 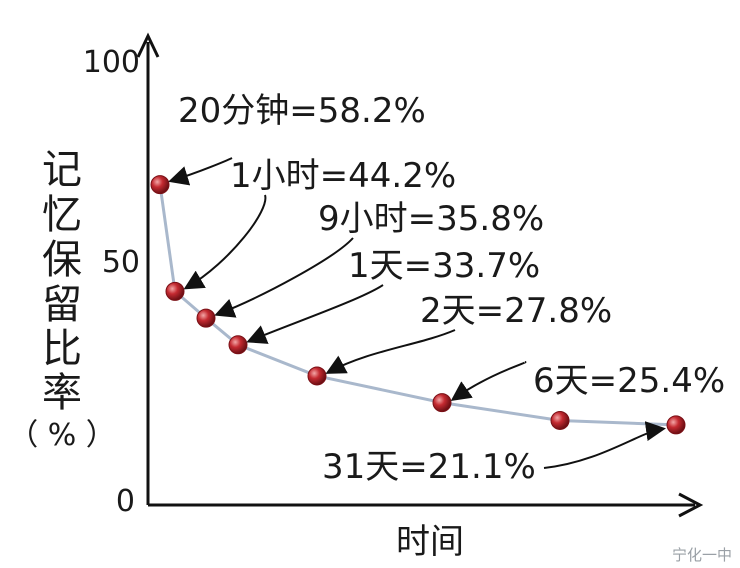 What do you see at coordinates (62, 170) in the screenshot?
I see `y-label-char-1: 记` at bounding box center [62, 170].